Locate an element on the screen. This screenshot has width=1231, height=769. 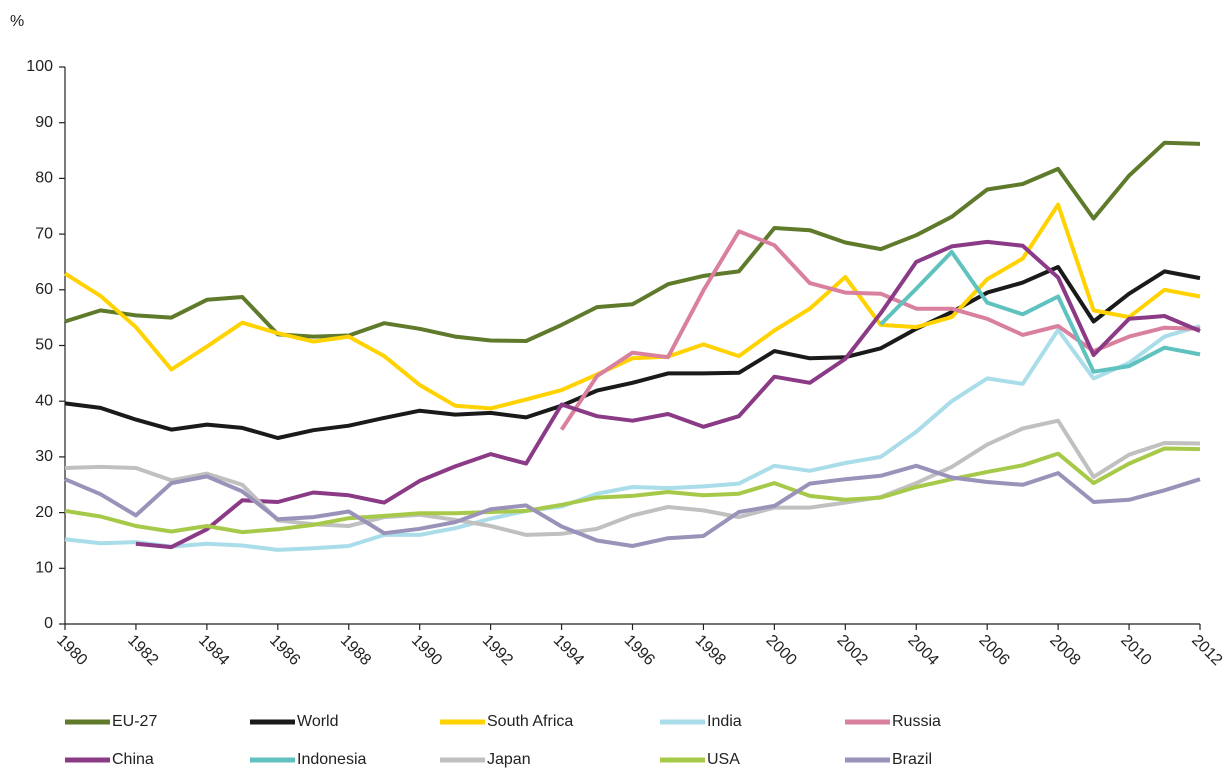
legend-label: World is located at coordinates (318, 721).